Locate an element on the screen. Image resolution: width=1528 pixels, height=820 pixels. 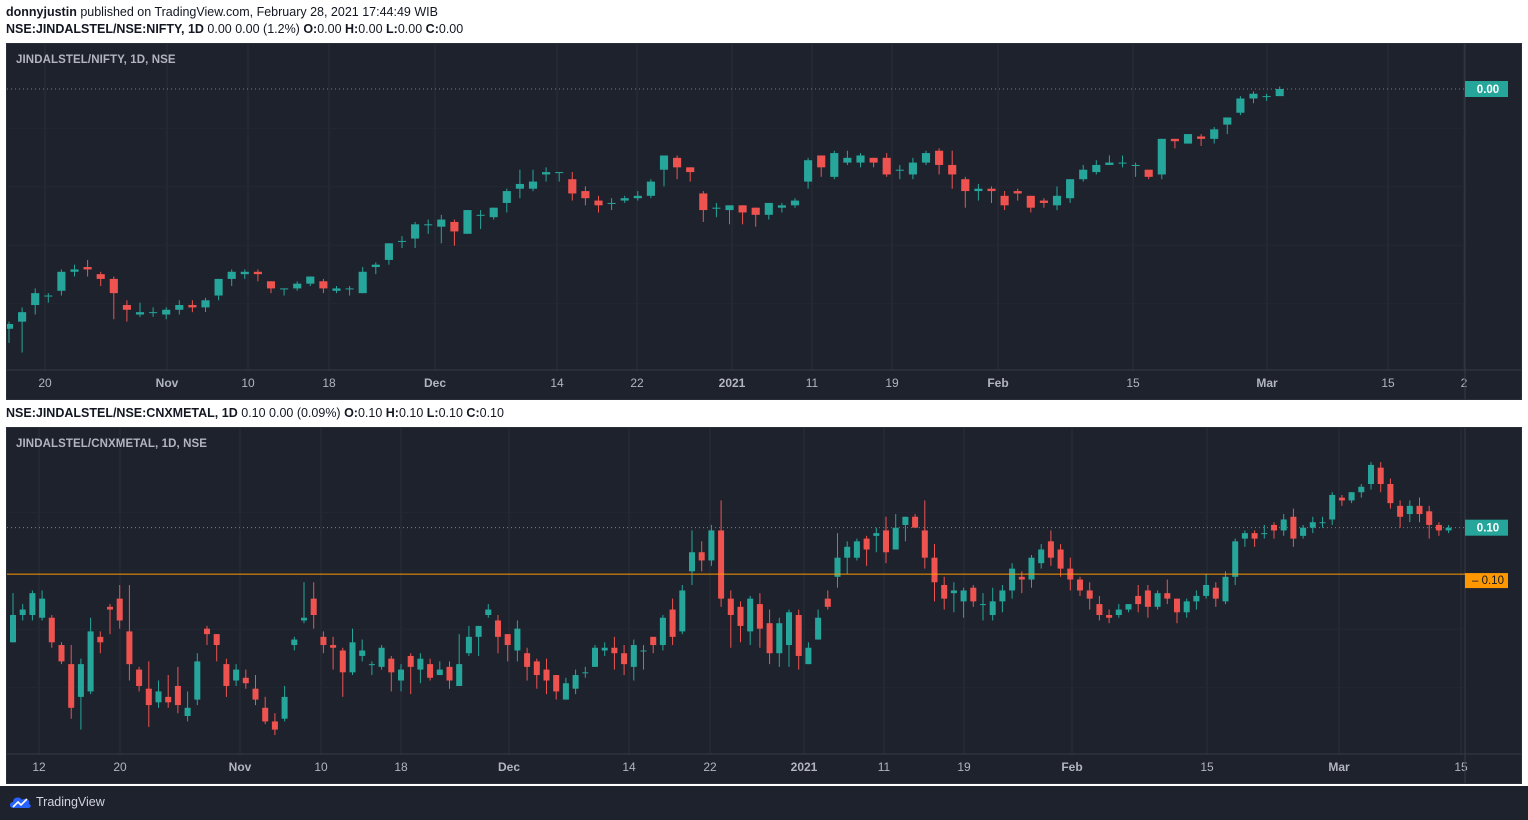
x-axis-tick-label: 14 is located at coordinates (629, 767).